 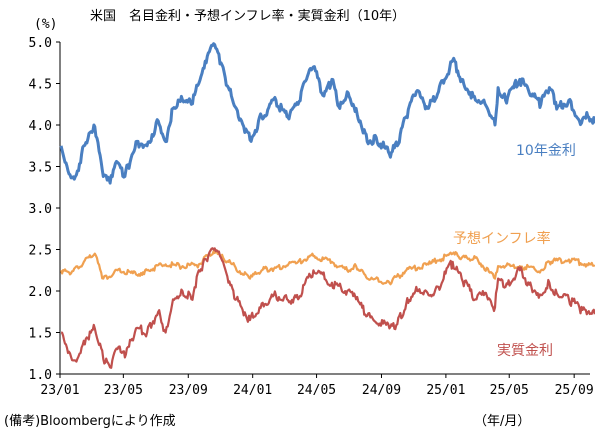 What do you see at coordinates (445, 390) in the screenshot?
I see `x-tick-label: 25/01` at bounding box center [445, 390].